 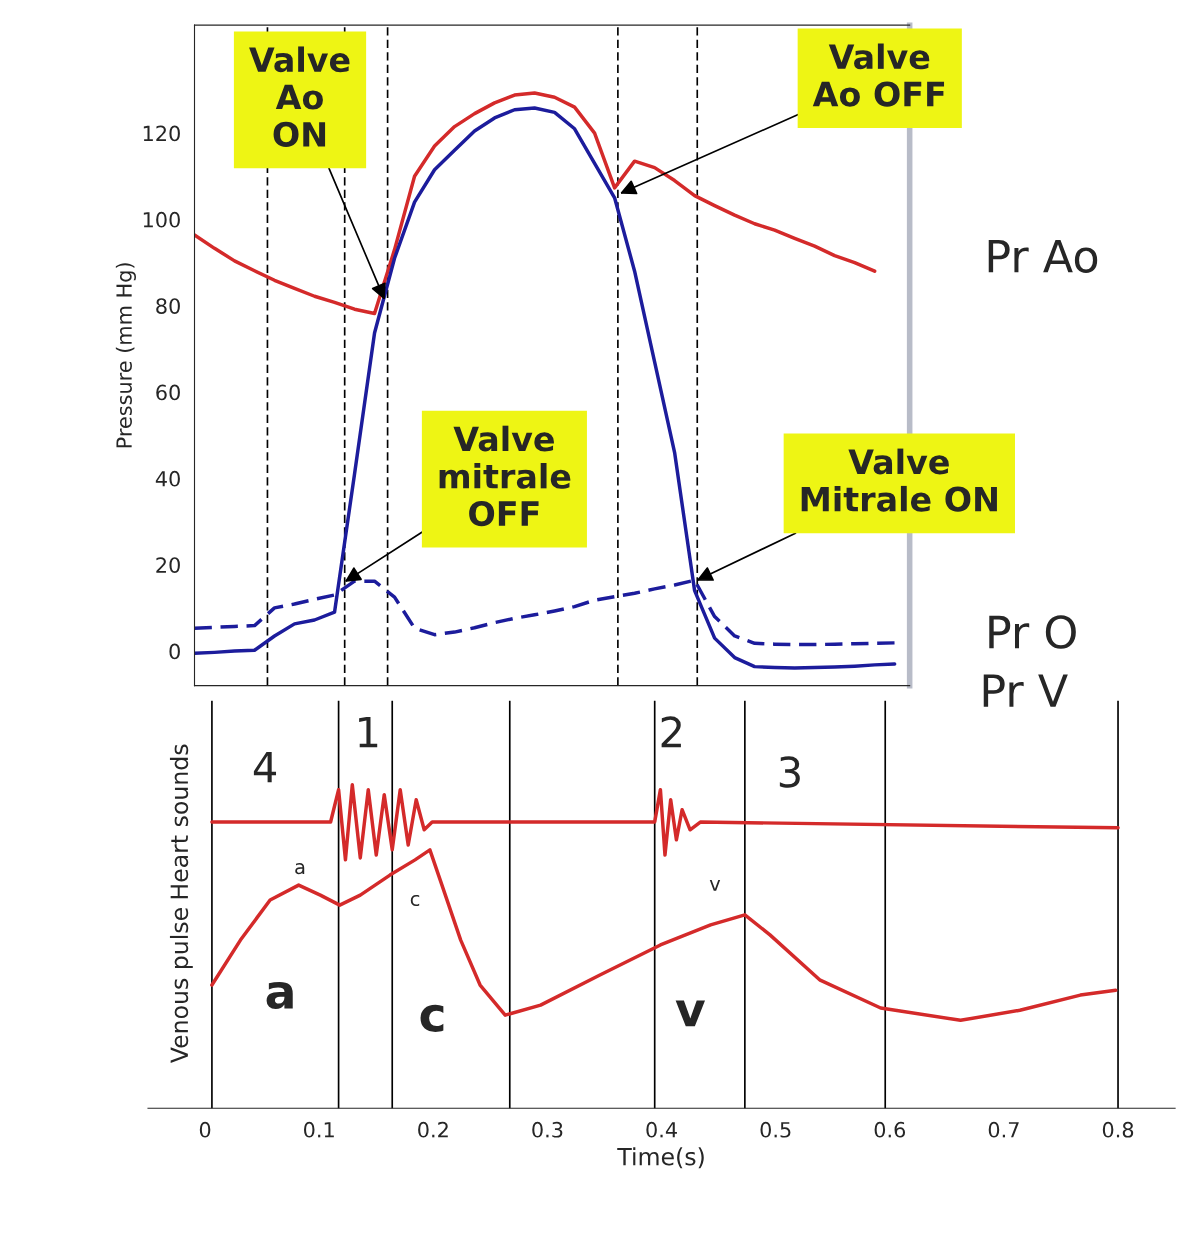 What do you see at coordinates (789, 772) in the screenshot?
I see `annotation: 3` at bounding box center [789, 772].